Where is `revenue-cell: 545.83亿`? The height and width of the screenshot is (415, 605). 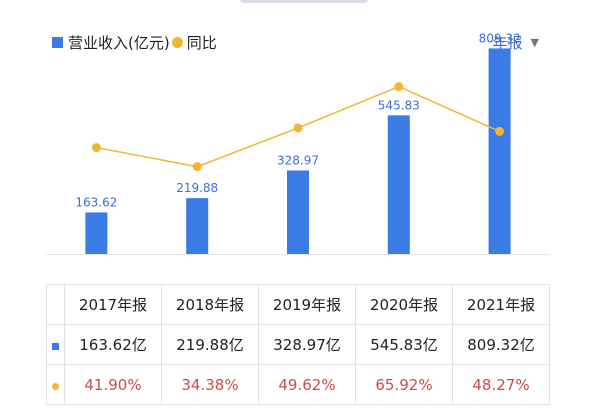
revenue-cell: 545.83亿 is located at coordinates (404, 344).